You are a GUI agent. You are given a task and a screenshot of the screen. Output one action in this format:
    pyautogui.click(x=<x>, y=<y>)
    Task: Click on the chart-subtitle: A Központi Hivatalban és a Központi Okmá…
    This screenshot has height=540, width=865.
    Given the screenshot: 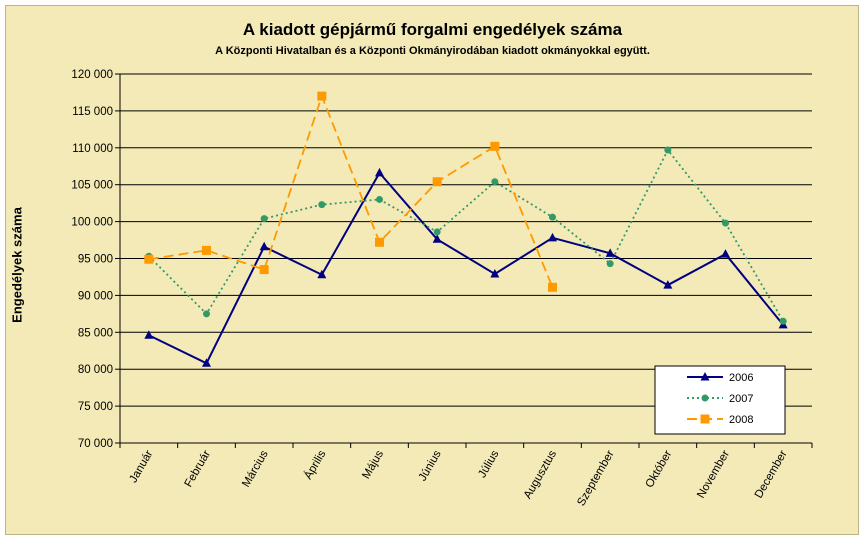 What is the action you would take?
    pyautogui.click(x=432, y=51)
    